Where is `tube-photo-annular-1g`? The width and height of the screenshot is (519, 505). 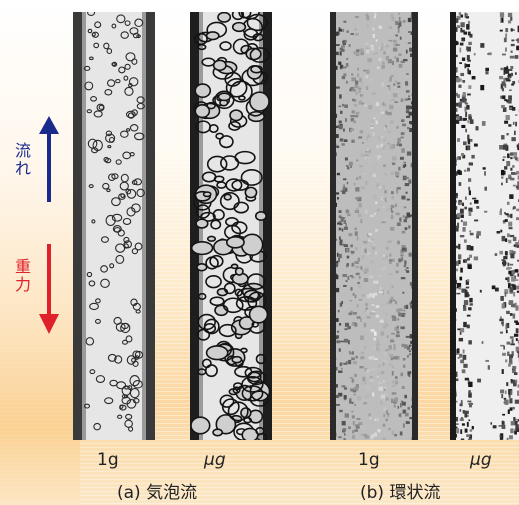
tube-photo-annular-1g is located at coordinates (374, 226).